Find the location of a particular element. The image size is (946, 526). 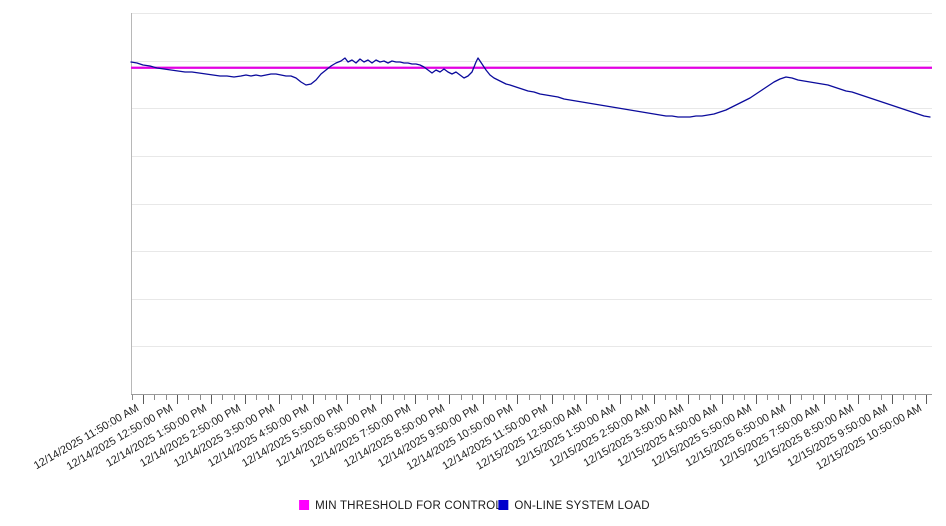

legend-label: ON-LINE SYSTEM LOAD is located at coordinates (581, 506).